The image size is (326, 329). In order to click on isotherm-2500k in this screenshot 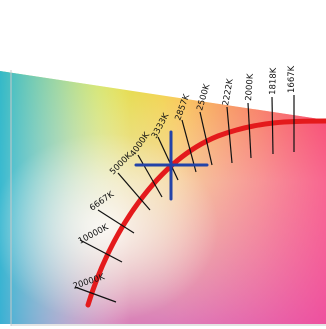, I will do `click(206, 138)`.